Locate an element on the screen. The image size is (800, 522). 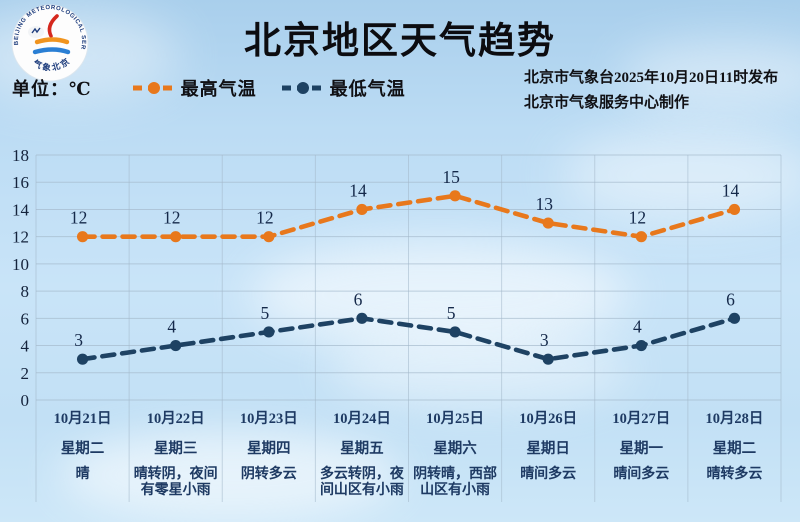
y-tick-label: 12 is located at coordinates (20, 237).